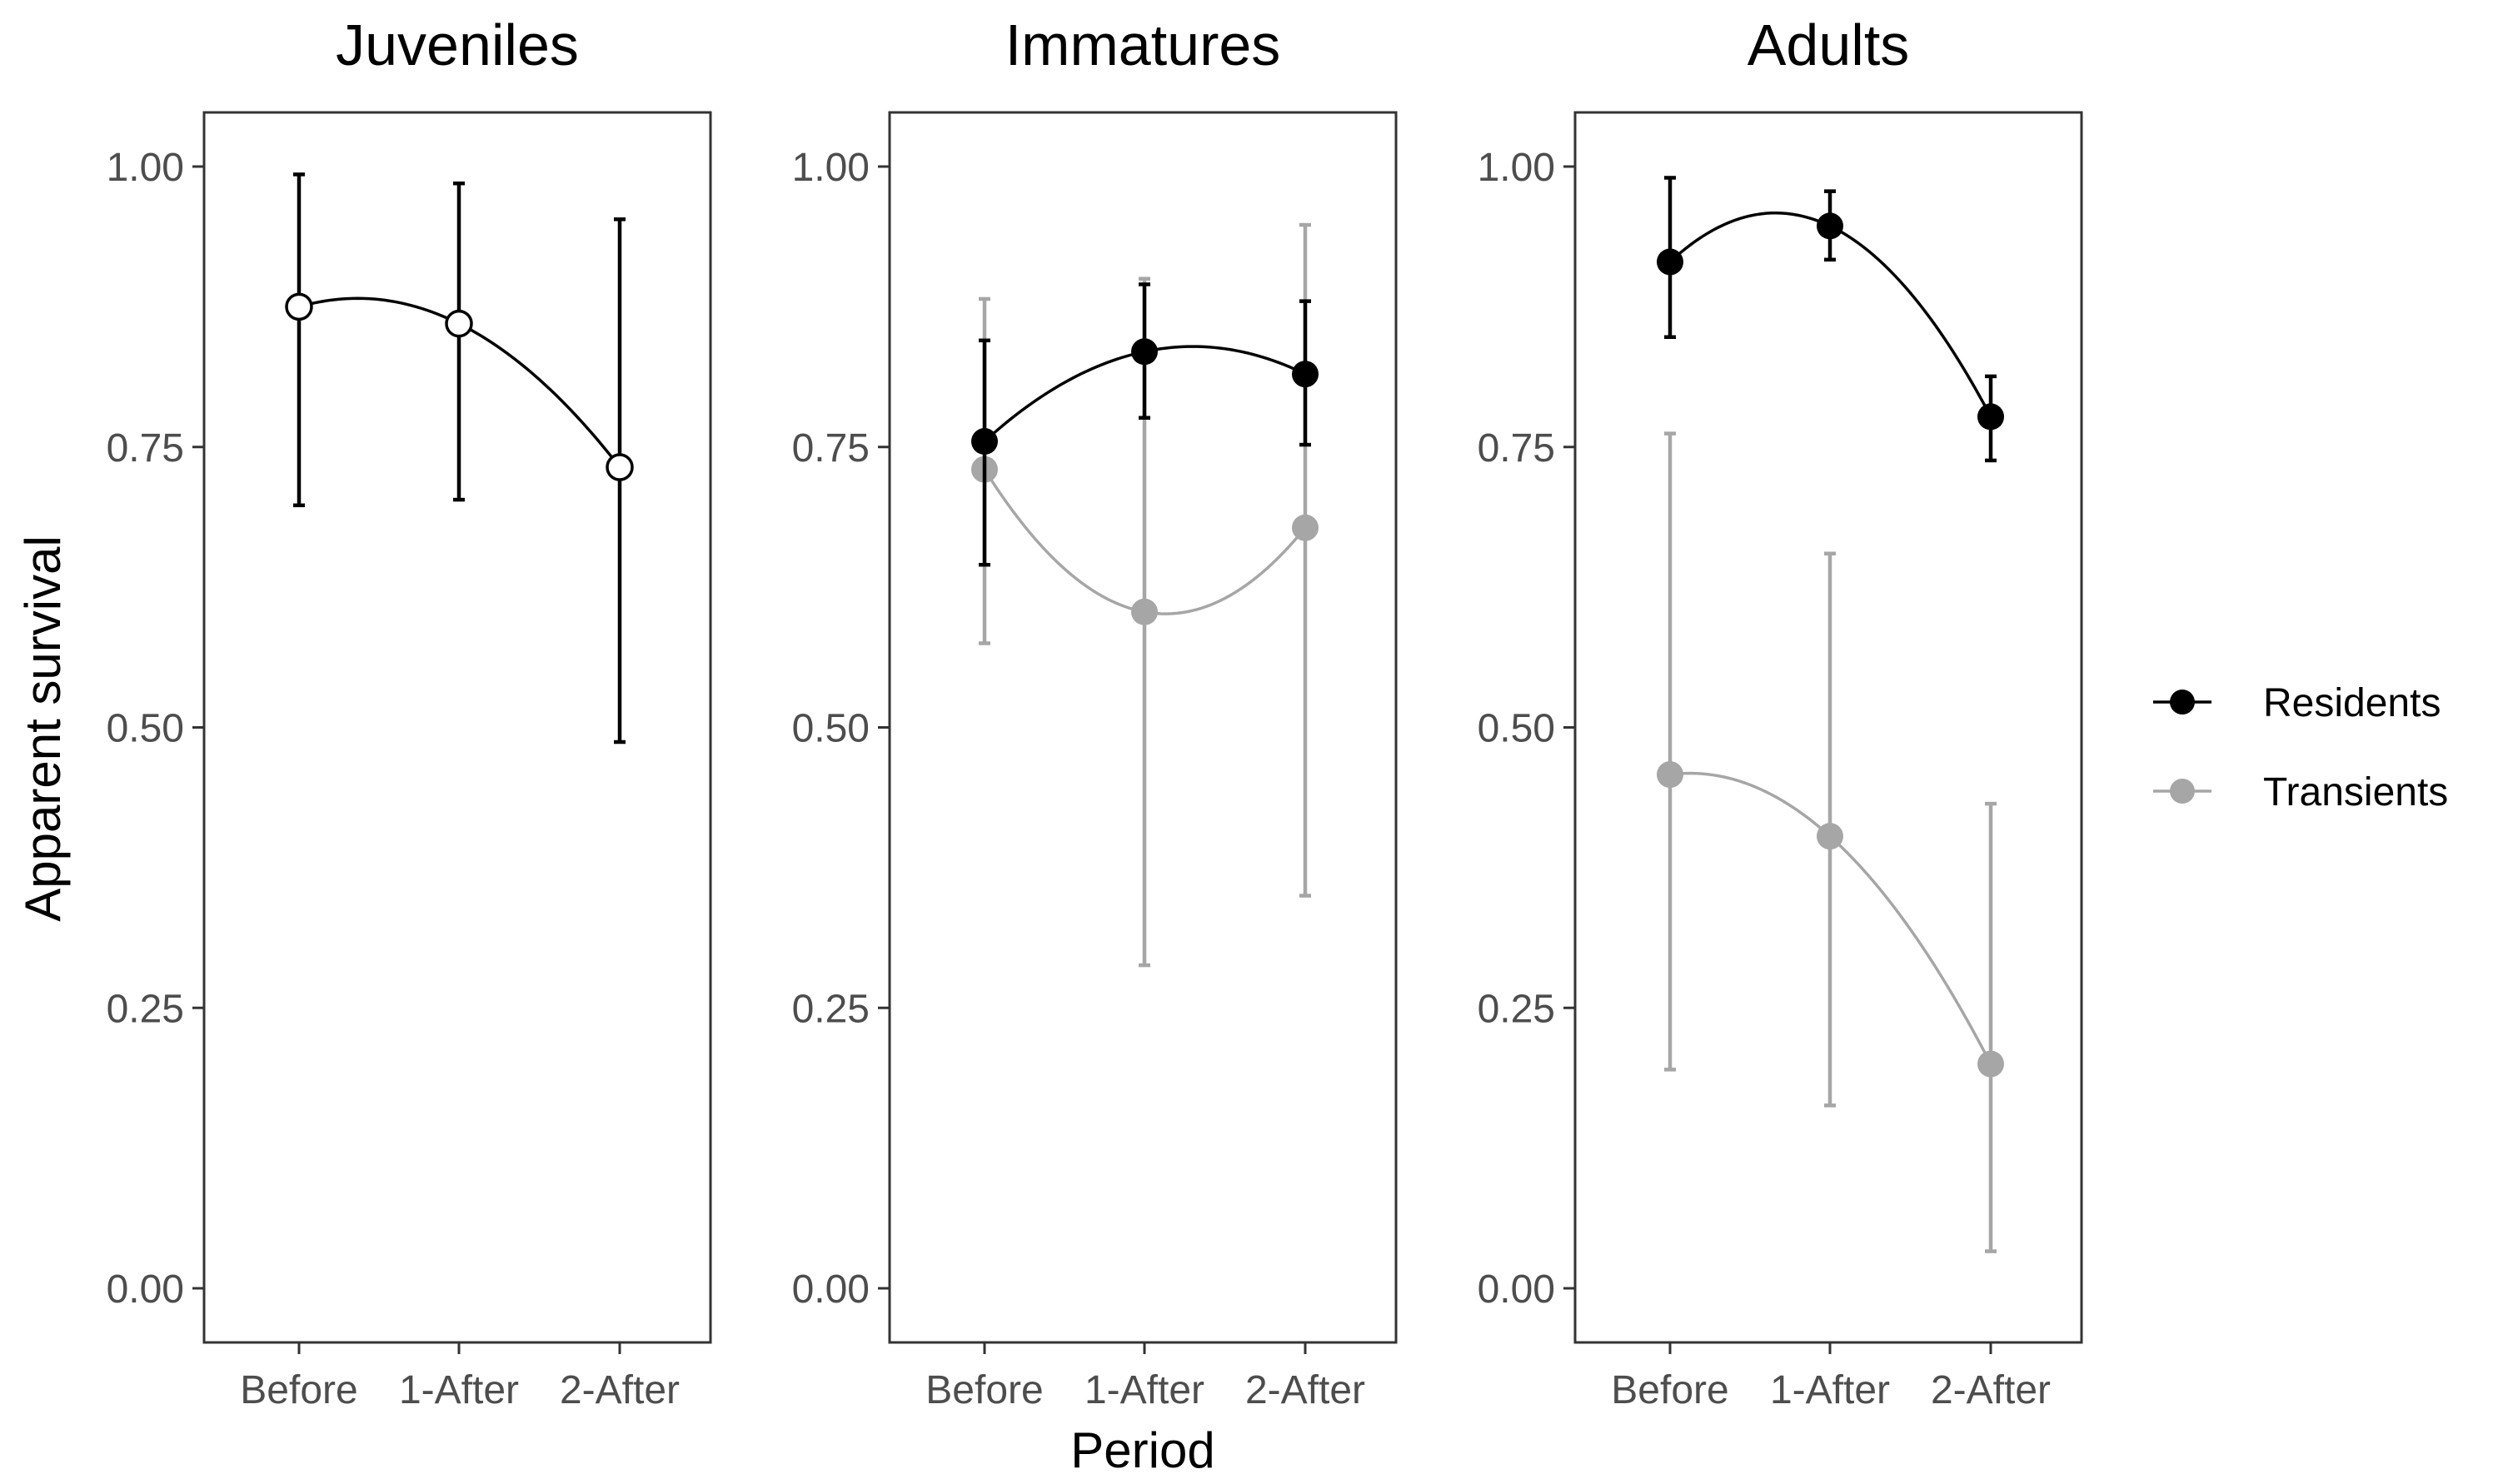  I want to click on x-axis-title: Period, so click(1142, 1450).